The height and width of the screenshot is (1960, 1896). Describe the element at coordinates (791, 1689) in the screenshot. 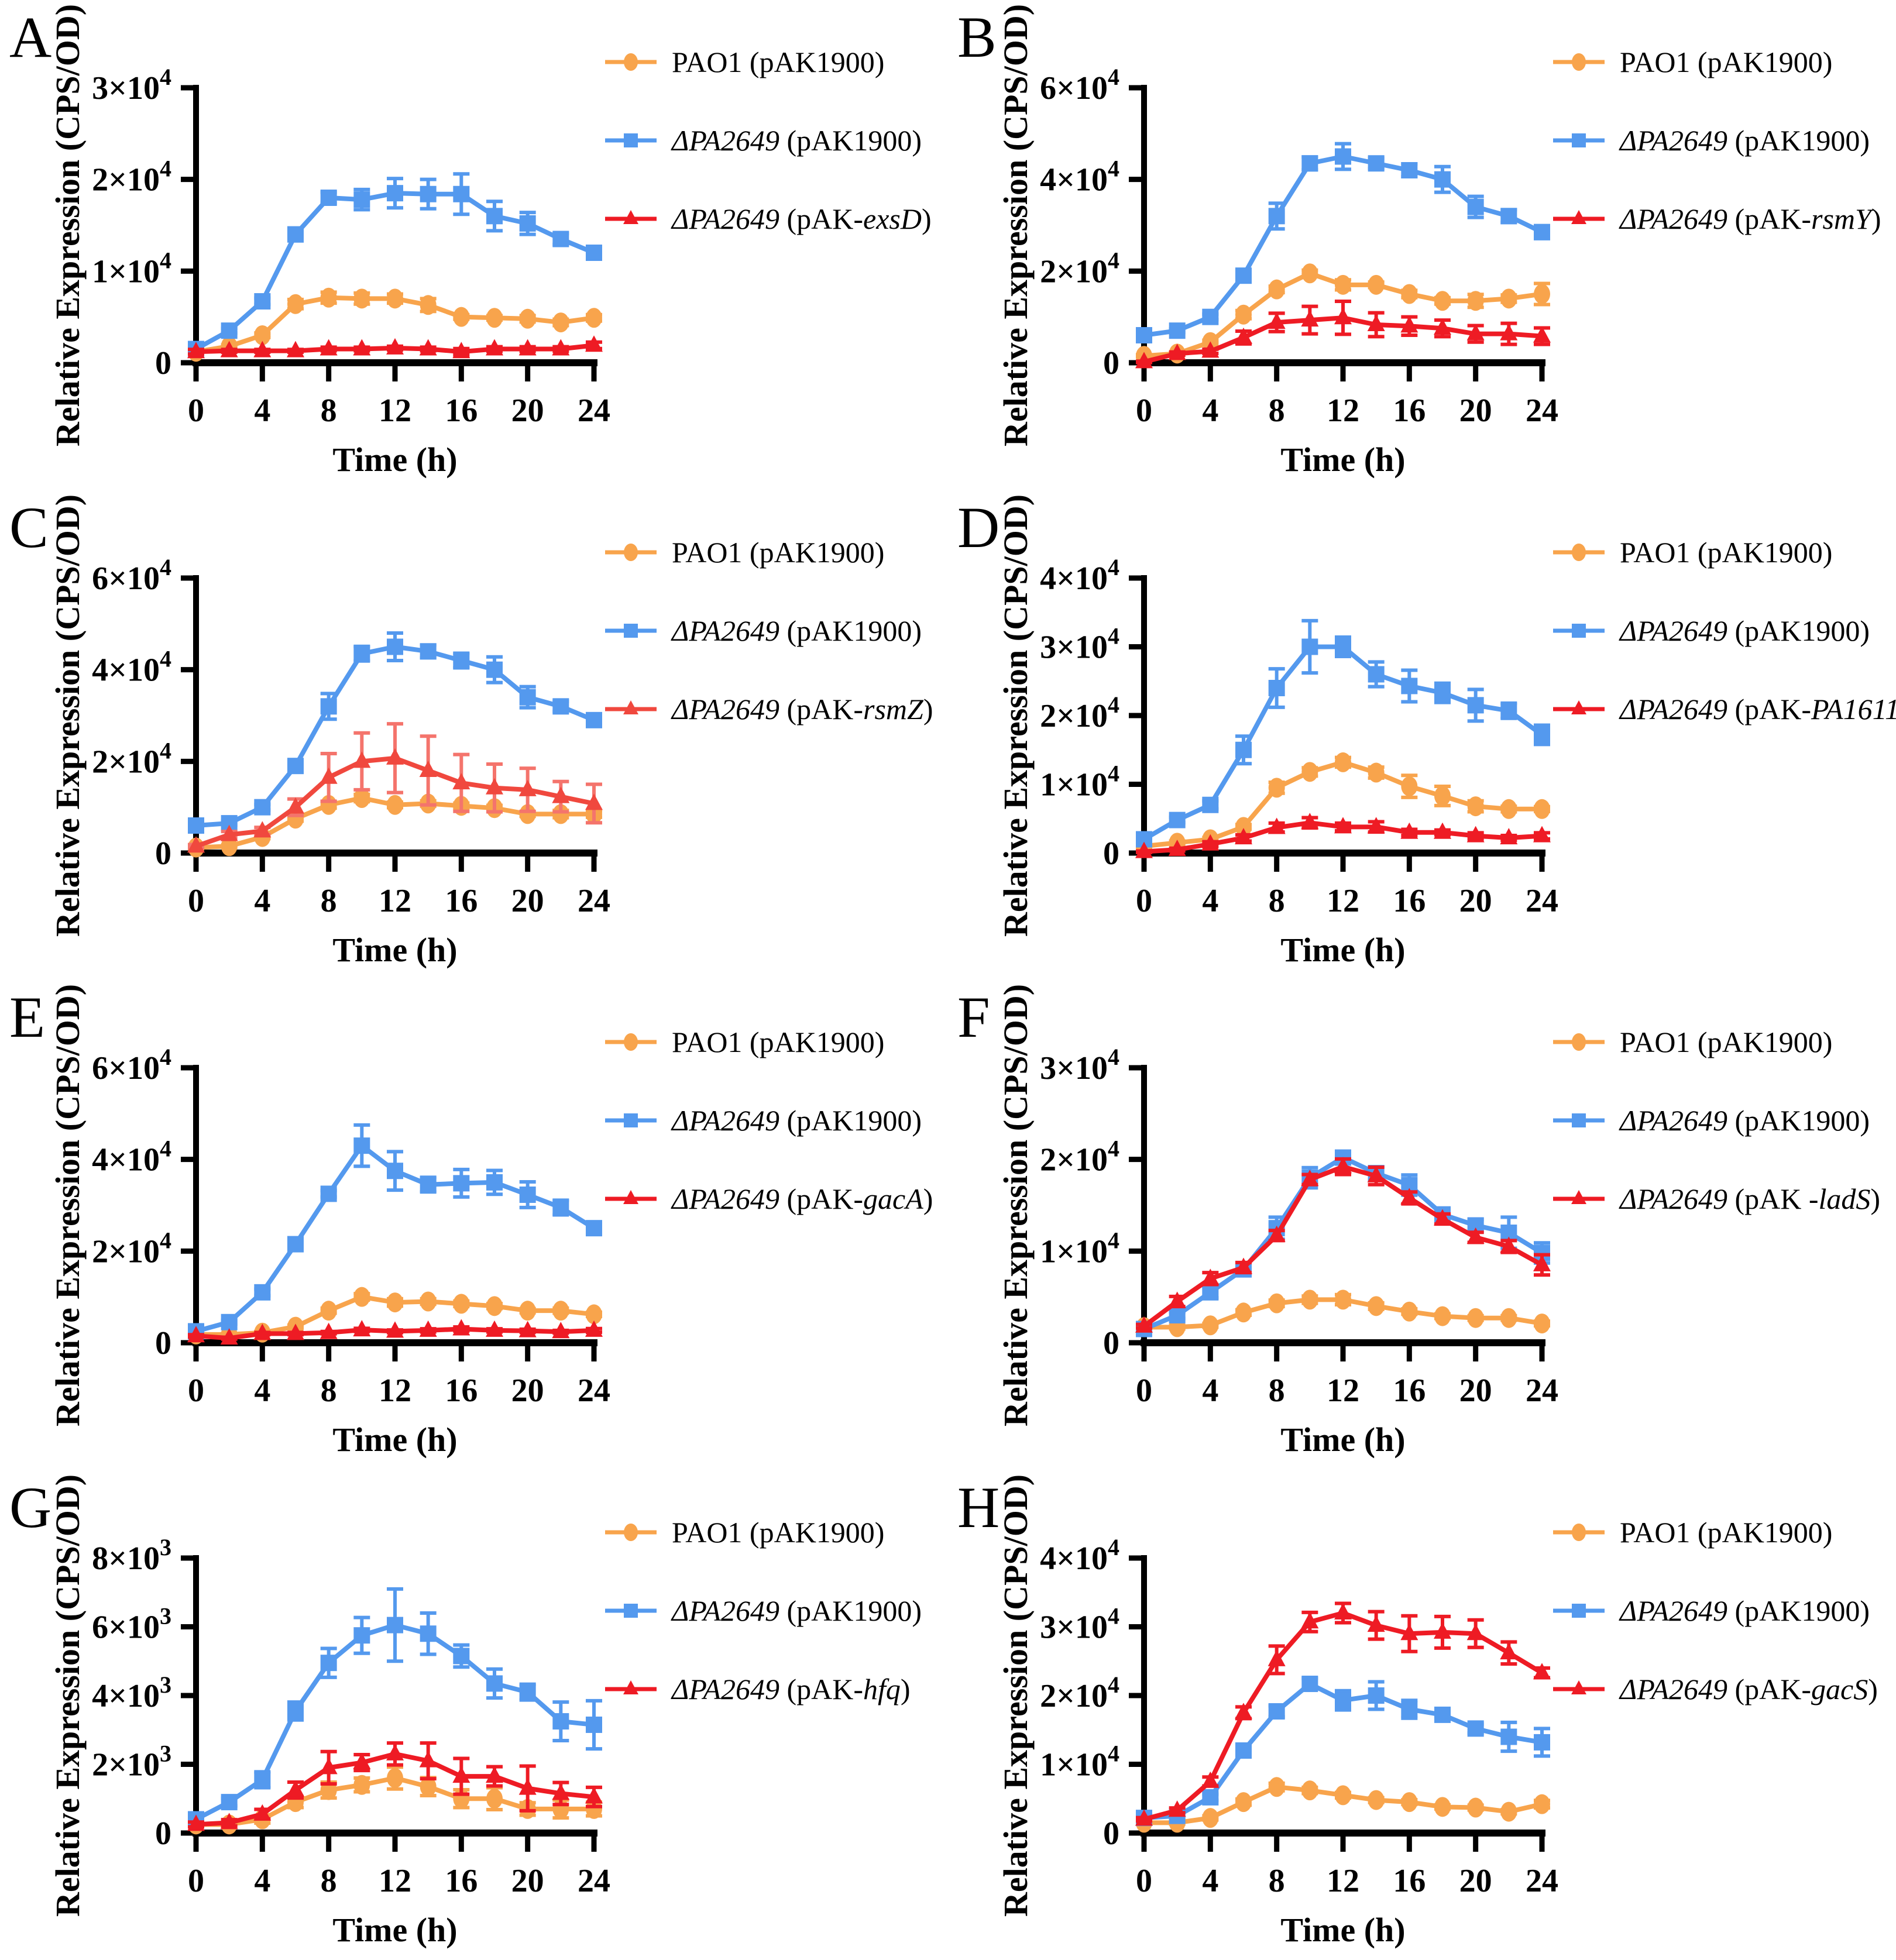

I see `legend-label: ΔPA2649 (pAK-hfq)` at that location.